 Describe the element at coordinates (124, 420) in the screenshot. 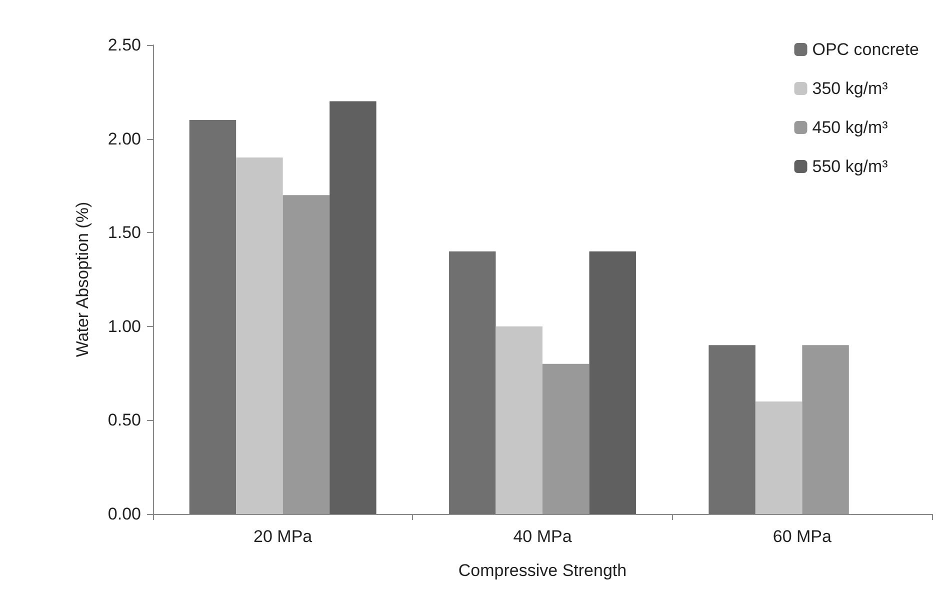

I see `y-tick-label: 0.50` at that location.